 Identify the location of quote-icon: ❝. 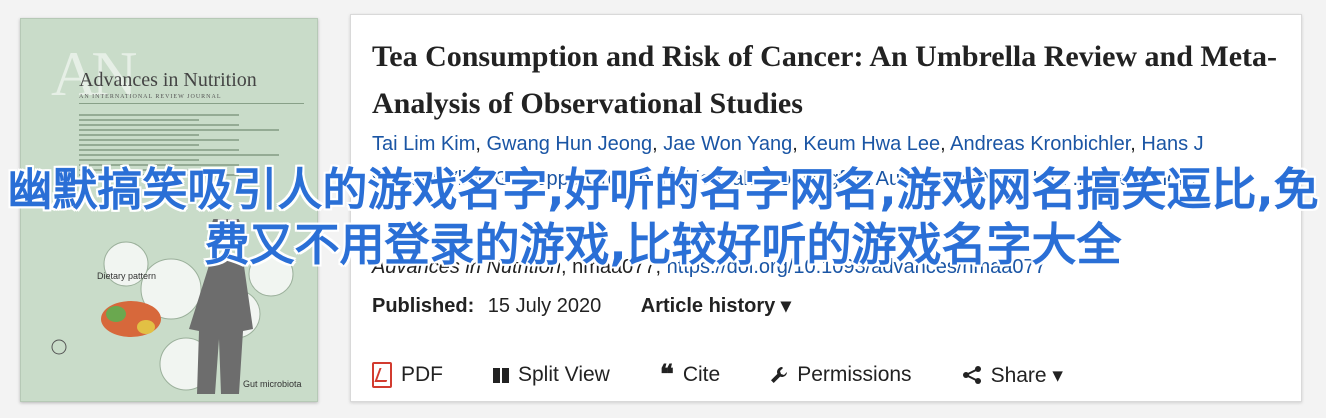
(666, 374).